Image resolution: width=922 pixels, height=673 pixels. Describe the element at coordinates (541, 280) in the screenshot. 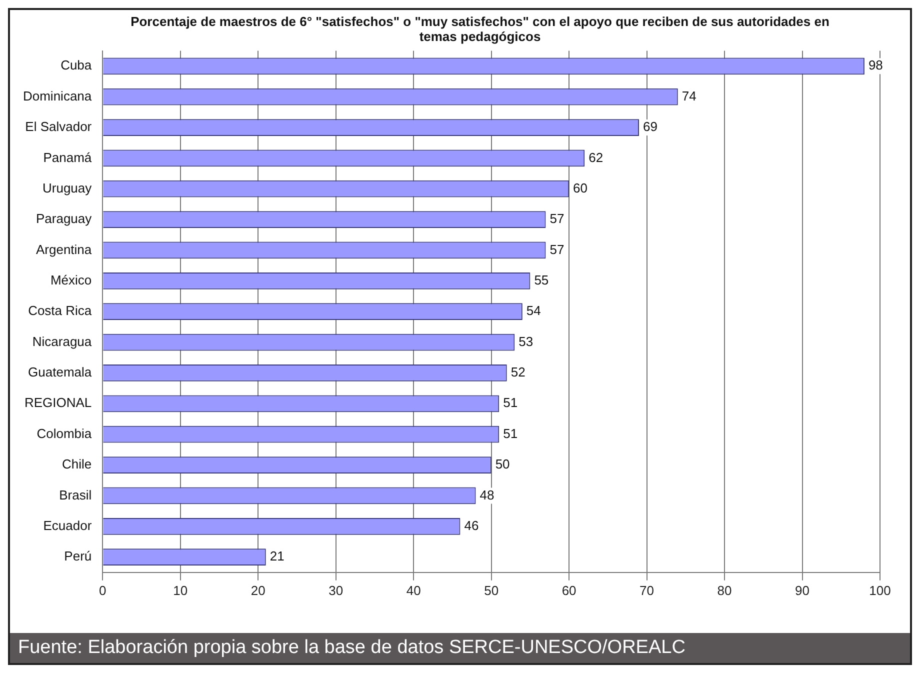

I see `data-label: 55` at that location.